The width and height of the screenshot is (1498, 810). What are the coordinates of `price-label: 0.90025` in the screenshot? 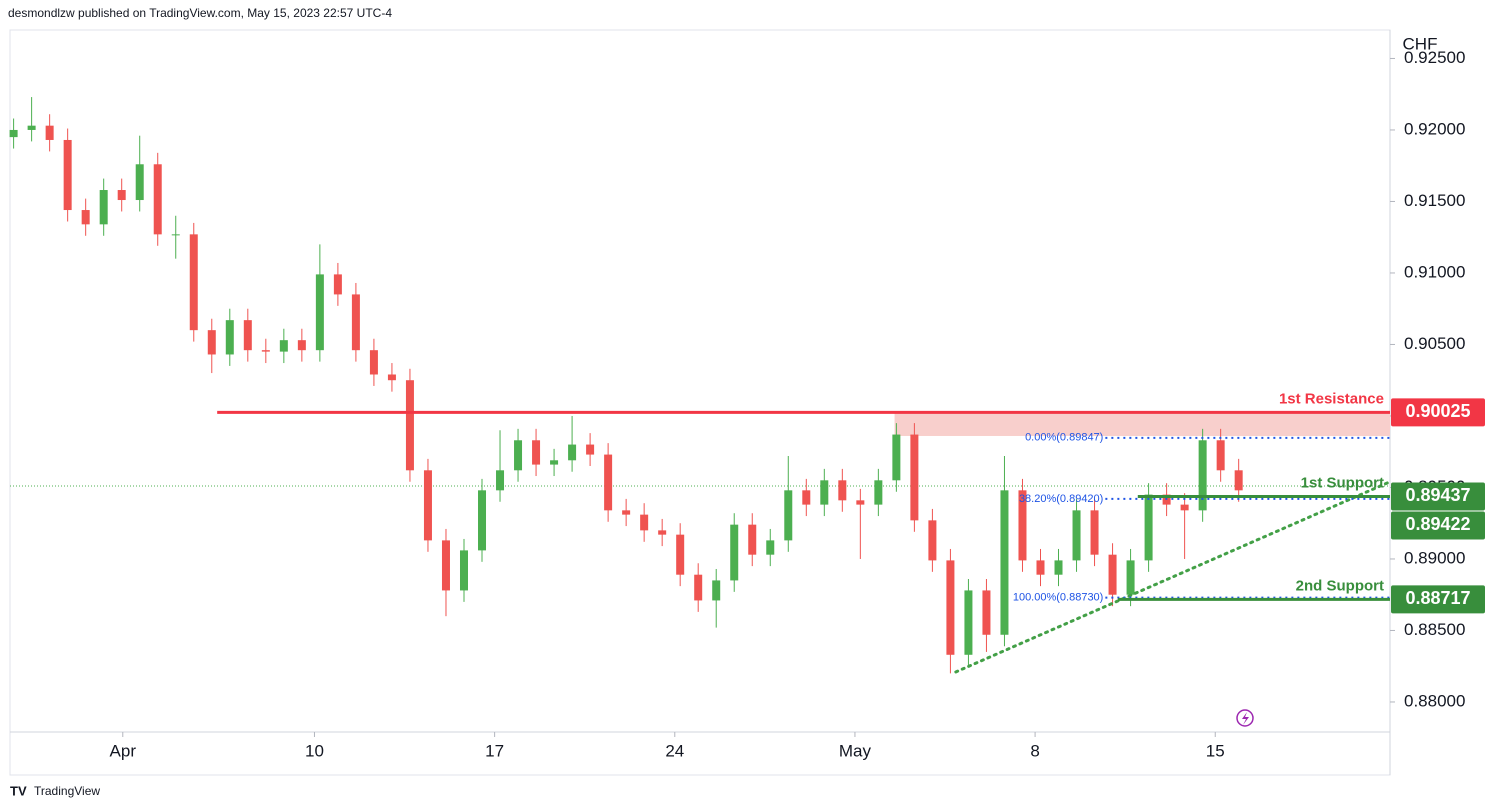 It's located at (1437, 411).